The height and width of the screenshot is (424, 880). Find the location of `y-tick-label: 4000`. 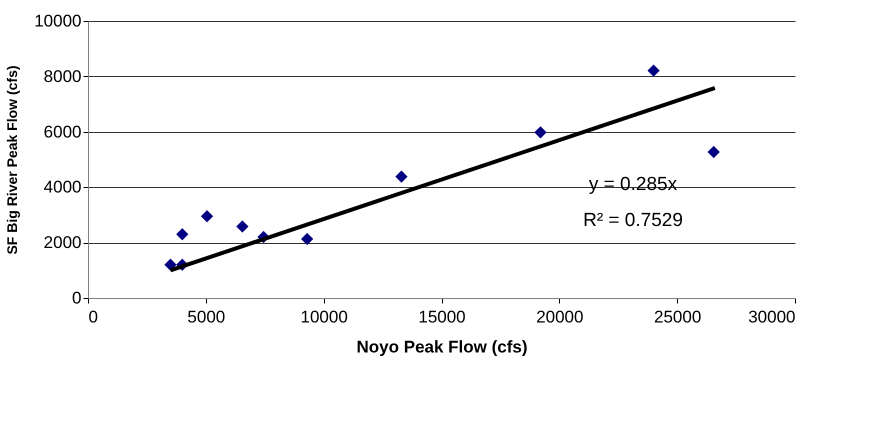

y-tick-label: 4000 is located at coordinates (63, 187).